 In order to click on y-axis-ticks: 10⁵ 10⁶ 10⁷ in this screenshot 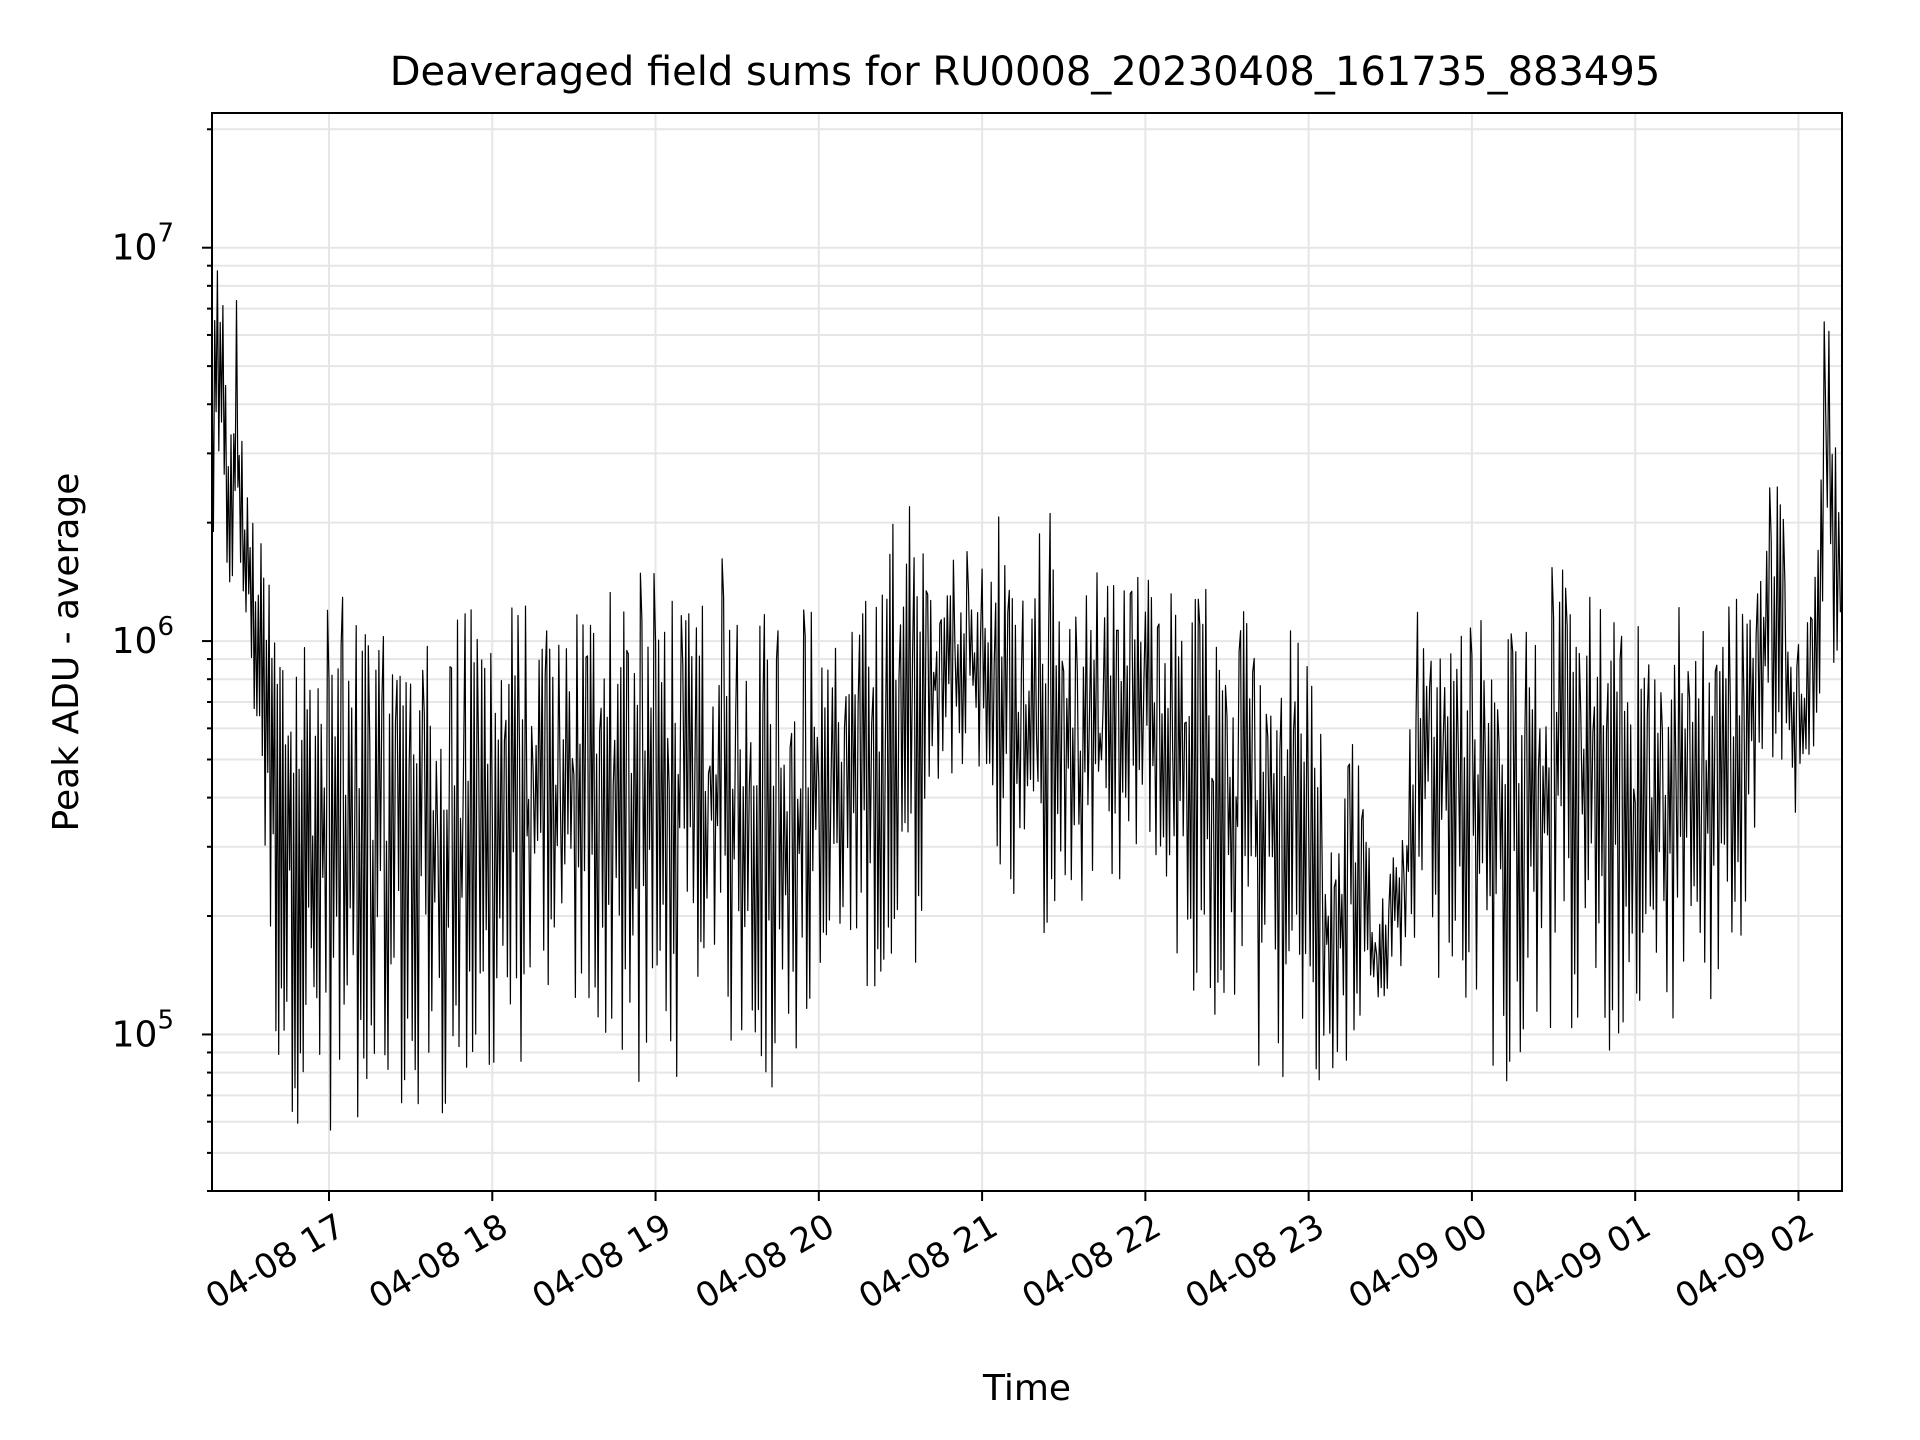, I will do `click(162, 660)`.